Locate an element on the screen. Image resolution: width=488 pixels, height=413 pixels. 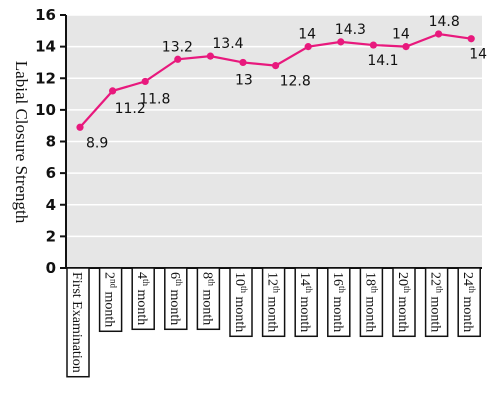
x-category-label: 18th month is located at coordinates (371, 302).